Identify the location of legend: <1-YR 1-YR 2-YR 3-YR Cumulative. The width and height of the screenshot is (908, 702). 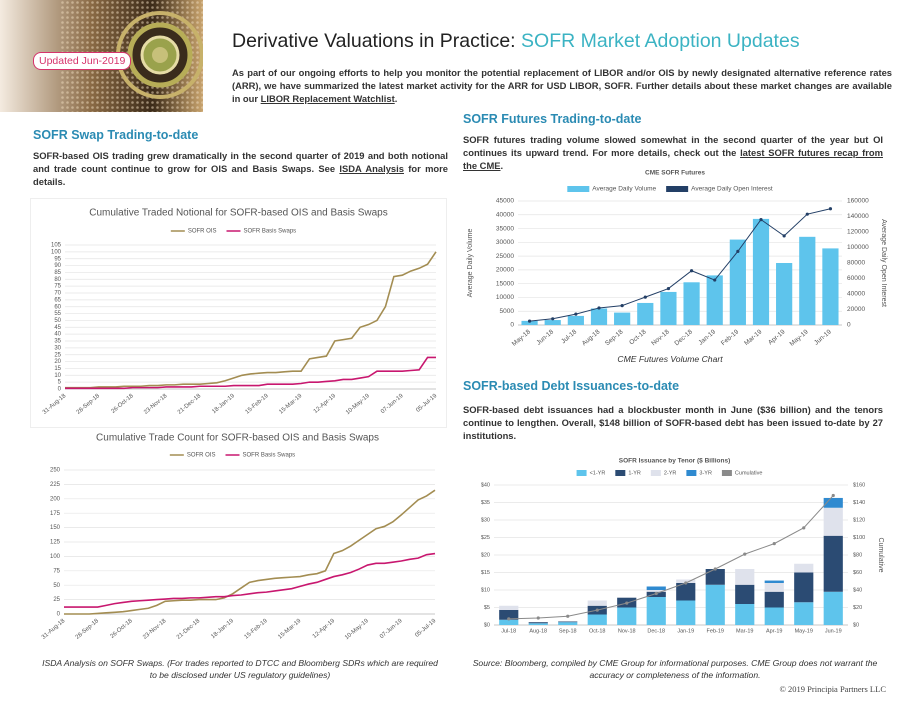
(669, 473).